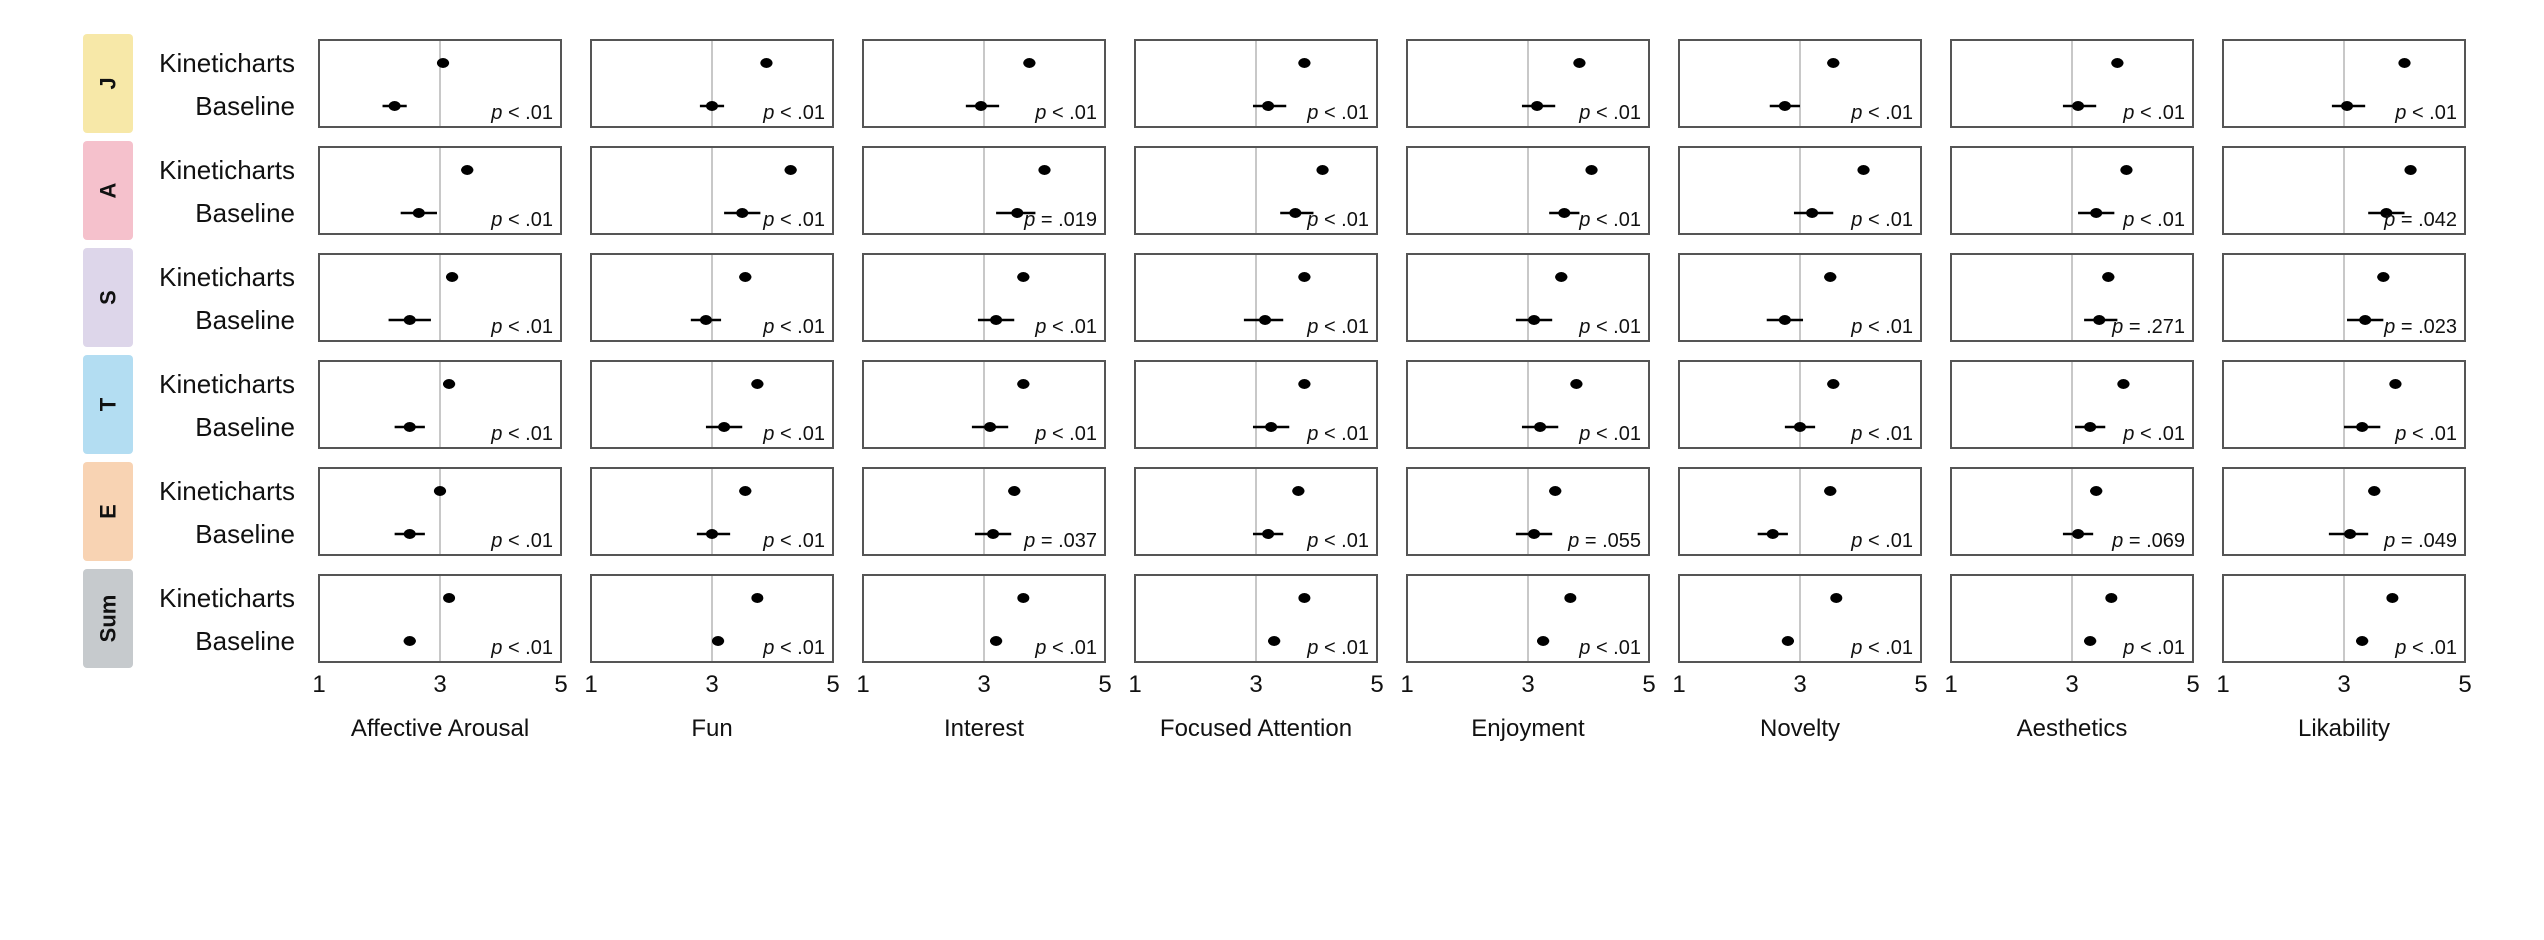 Image resolution: width=2544 pixels, height=940 pixels. I want to click on group-tag-sum, so click(108, 618).